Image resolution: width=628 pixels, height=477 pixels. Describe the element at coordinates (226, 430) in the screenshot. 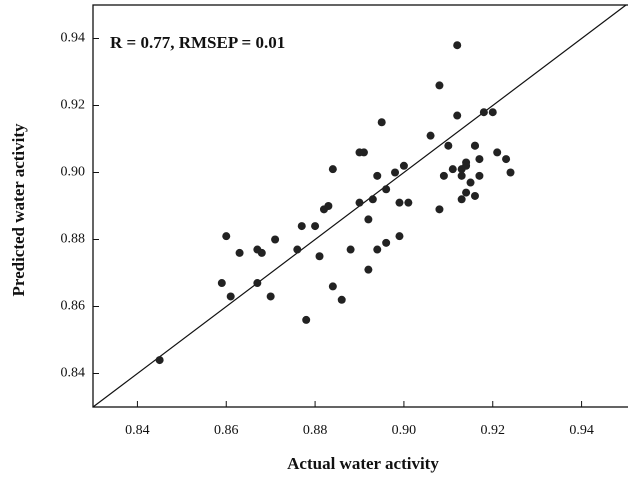

I see `x-tick-label: 0.86` at that location.